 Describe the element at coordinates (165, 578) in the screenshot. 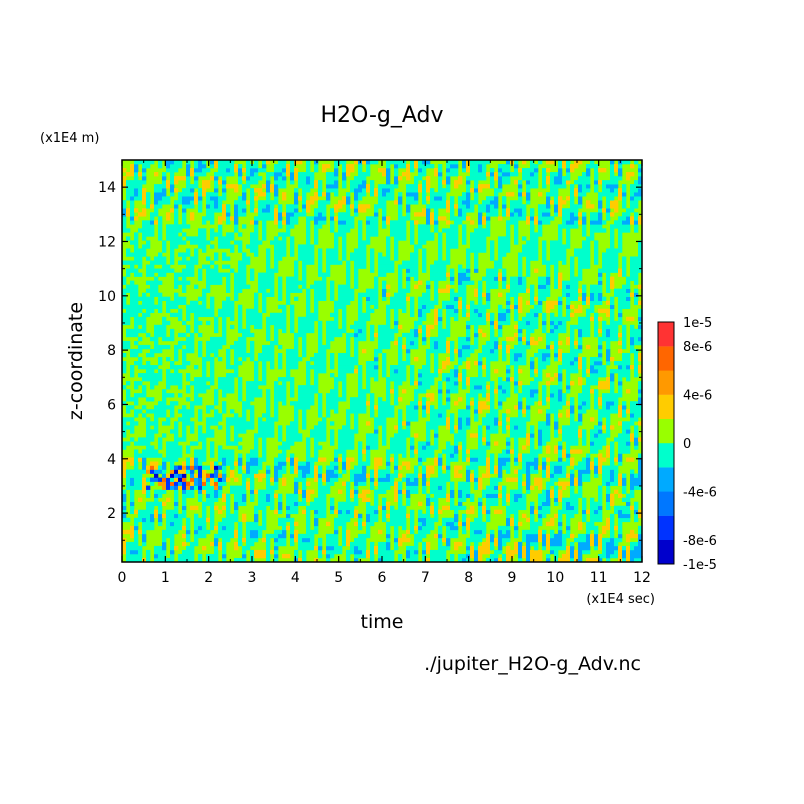

I see `x-tick-label: 1` at that location.